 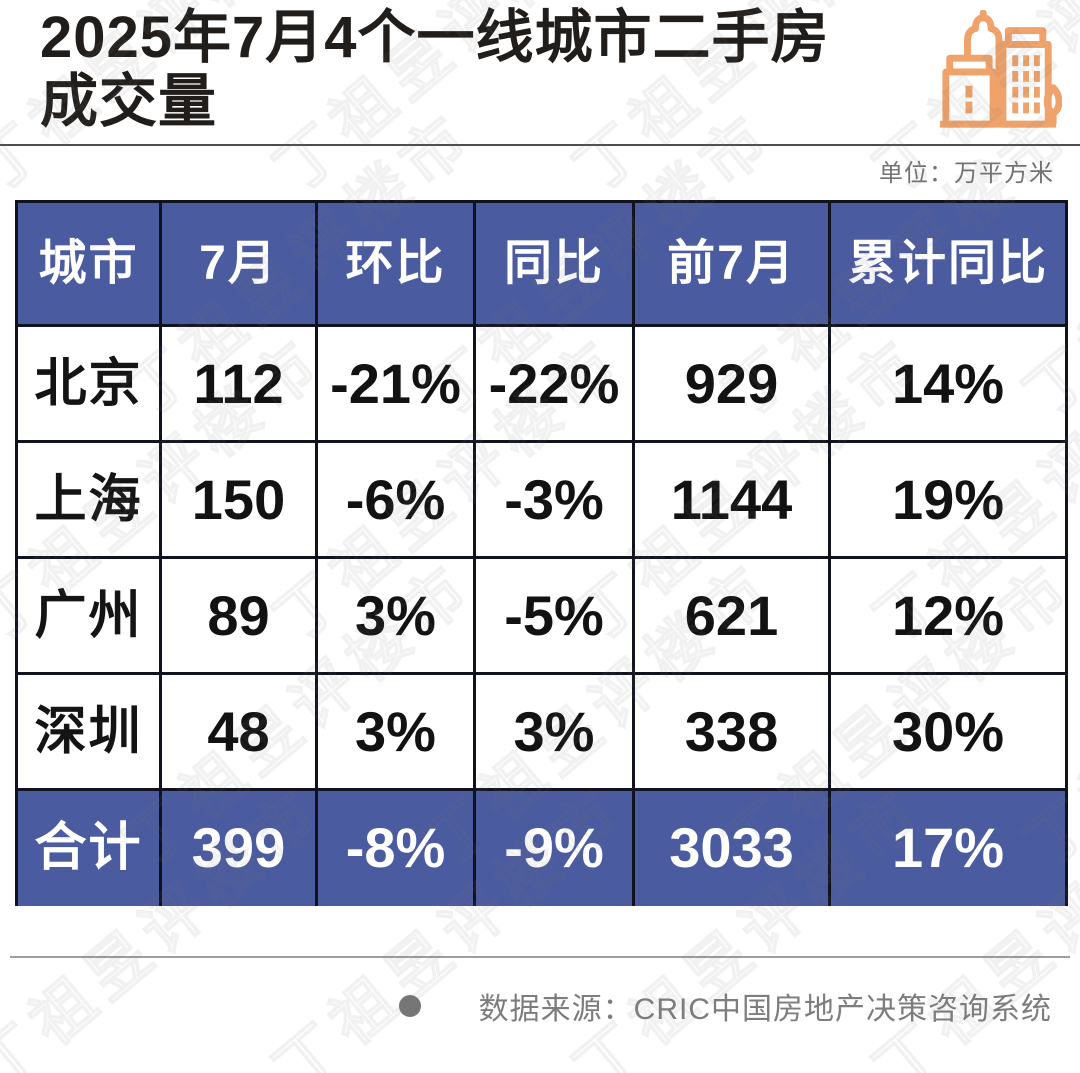 I want to click on table-row: 上海 150 -6% -3% 1144 19%, so click(x=541, y=499).